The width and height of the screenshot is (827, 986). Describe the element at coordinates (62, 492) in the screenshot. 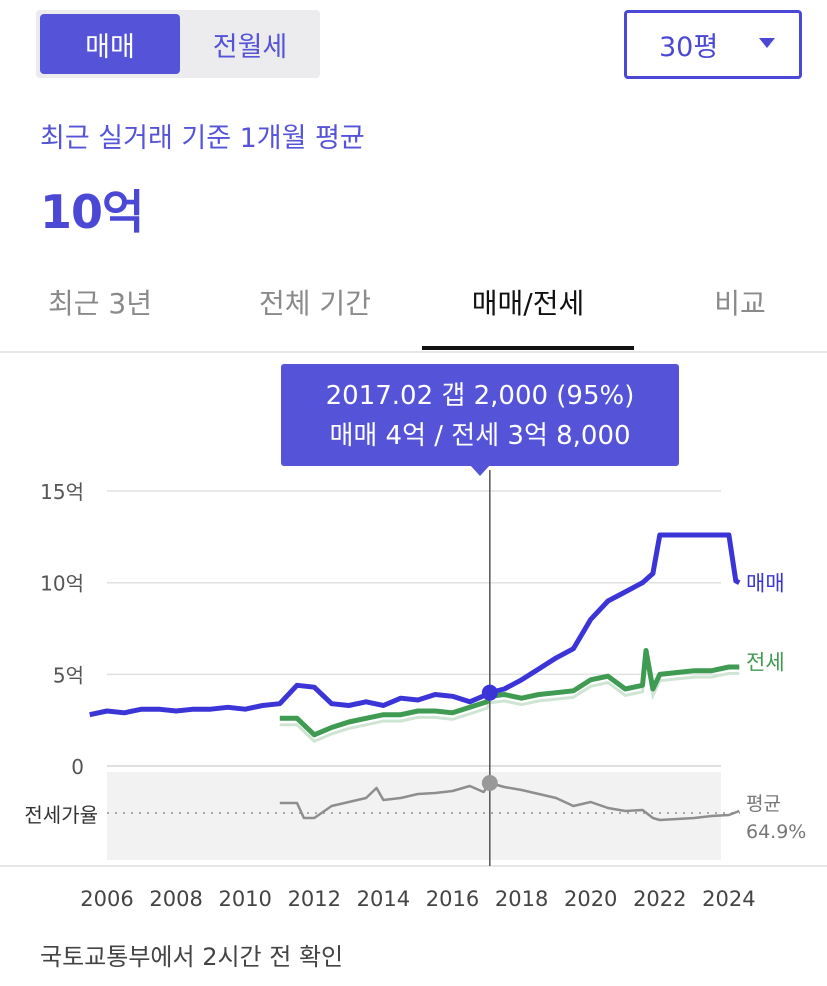

I see `y-tick-label: 15억` at that location.